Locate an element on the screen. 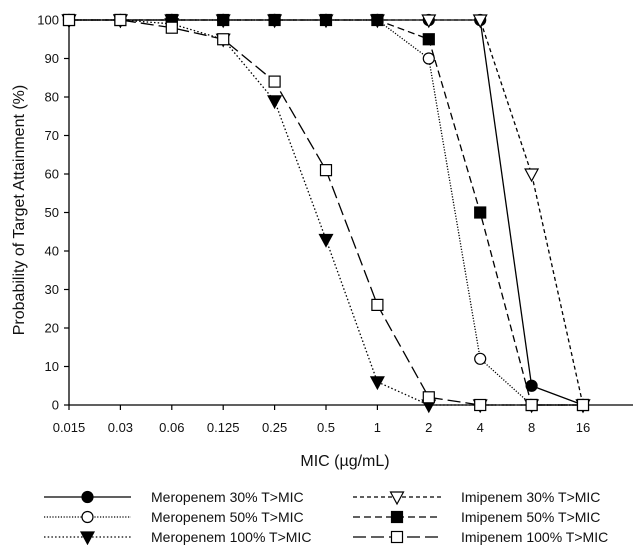 The image size is (636, 545). legend-item: Imipenem 50% T>MIC is located at coordinates (476, 517).